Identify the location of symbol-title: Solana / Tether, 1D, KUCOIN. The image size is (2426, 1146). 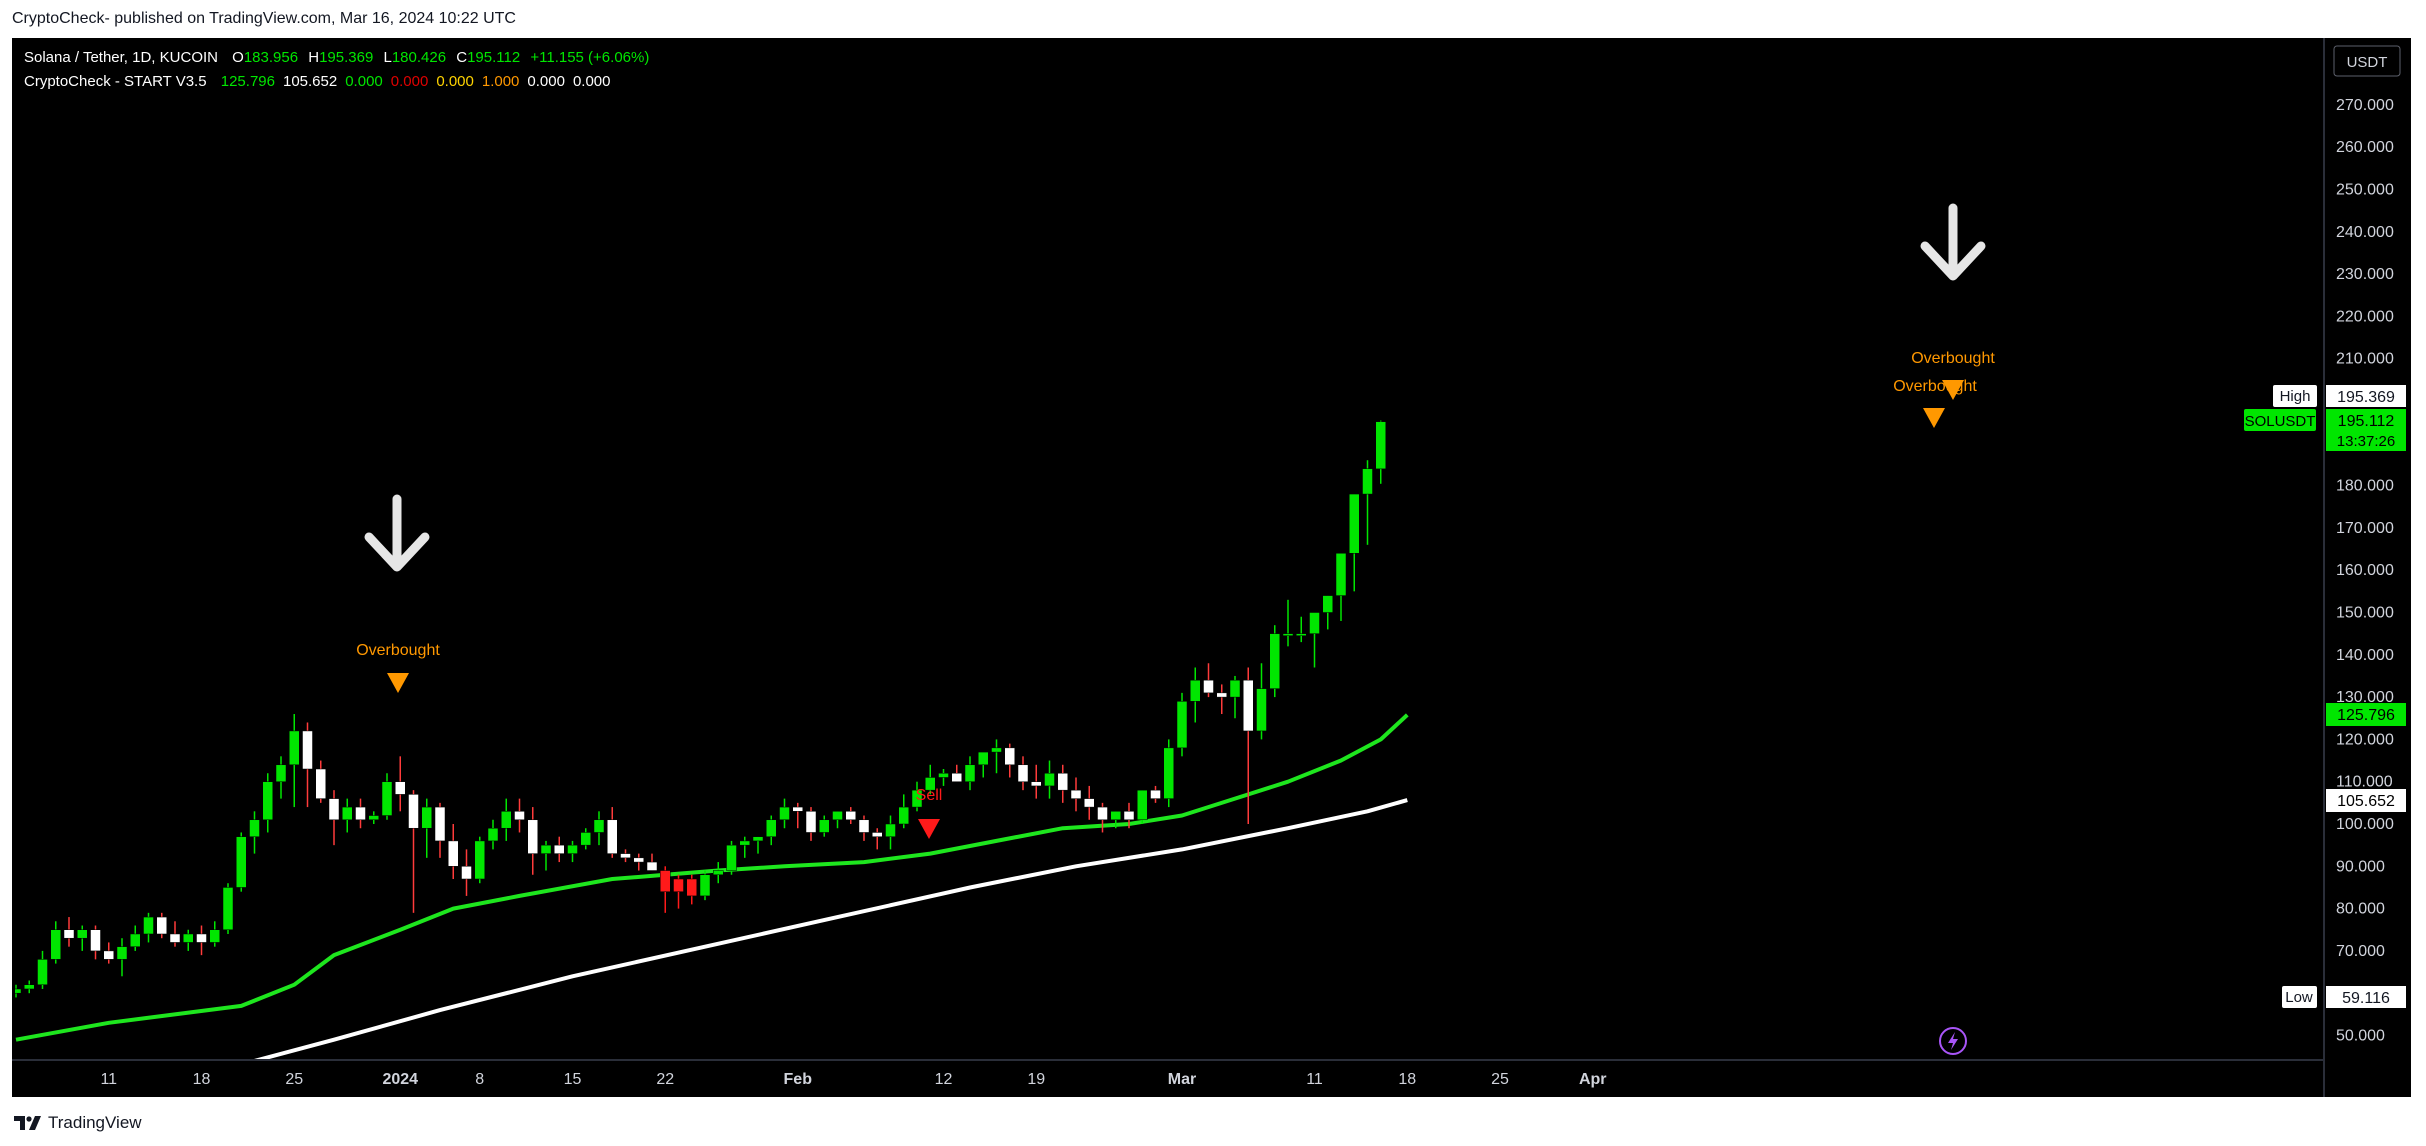
(121, 57).